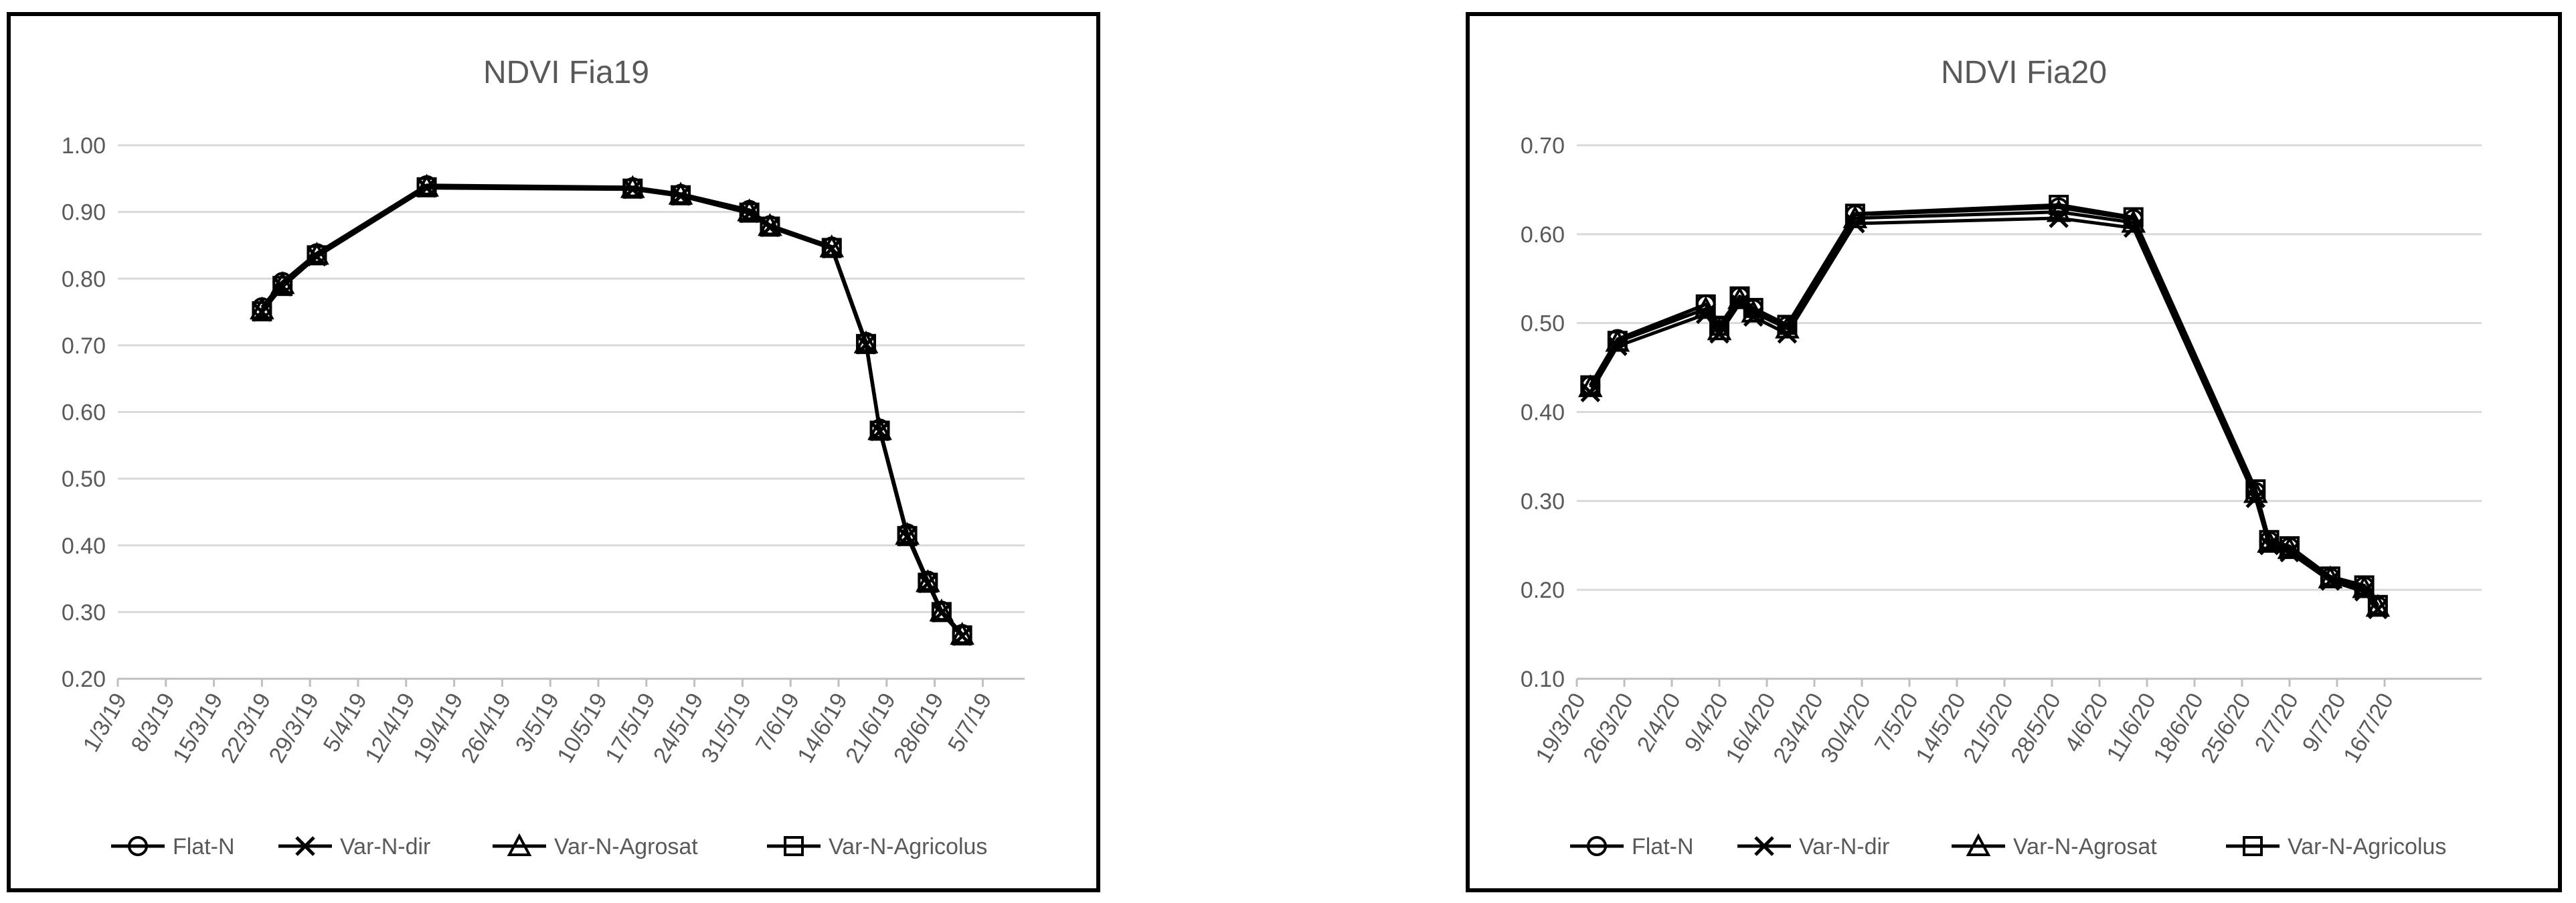 Image resolution: width=2576 pixels, height=903 pixels. Describe the element at coordinates (84, 279) in the screenshot. I see `y-tick-label: 0.80` at that location.